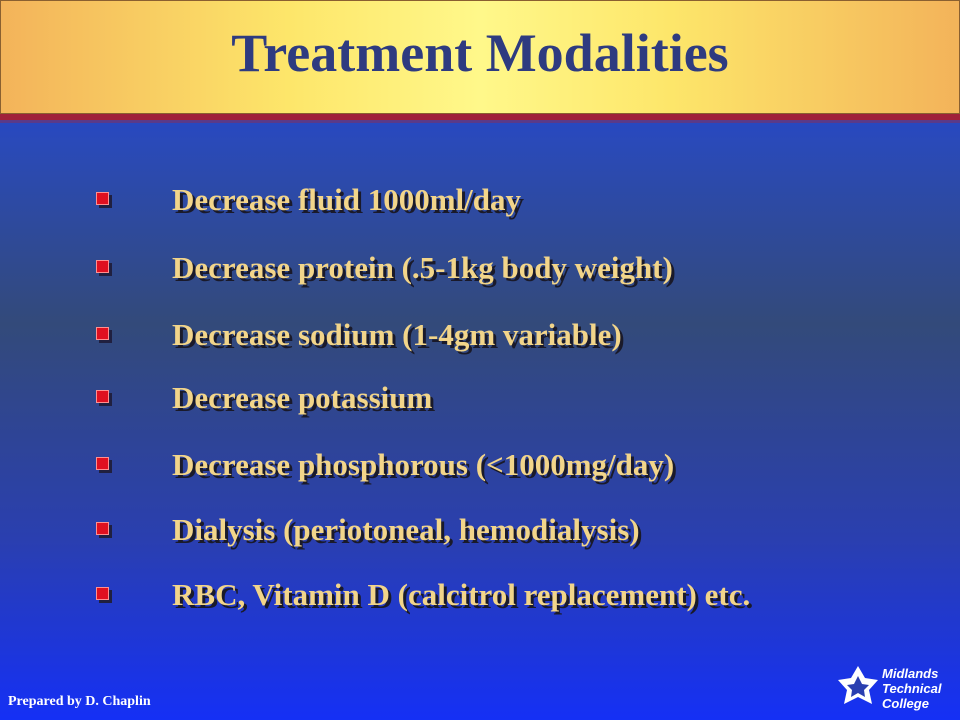 The image size is (960, 720). What do you see at coordinates (422, 267) in the screenshot?
I see `bullet-text: Decrease protein (.5-1kg body weight)` at bounding box center [422, 267].